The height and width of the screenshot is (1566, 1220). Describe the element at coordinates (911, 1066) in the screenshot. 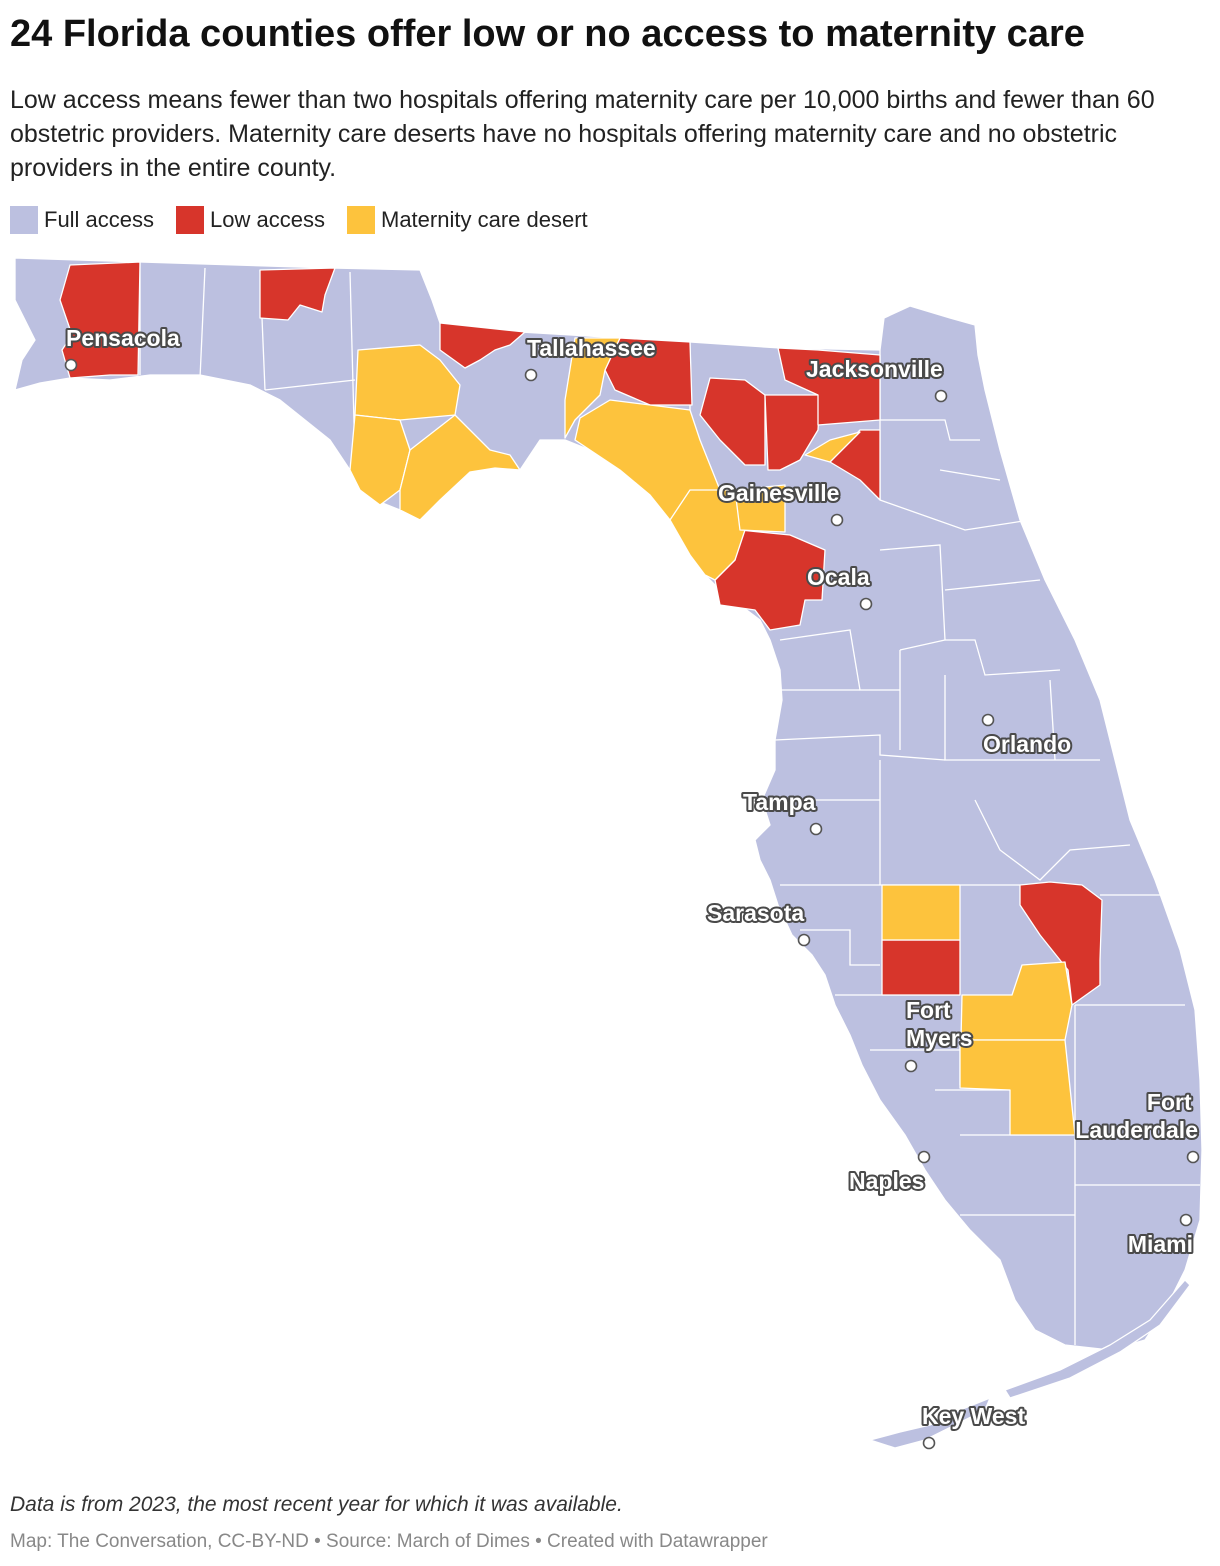

I see `city-dot-fort-myers` at that location.